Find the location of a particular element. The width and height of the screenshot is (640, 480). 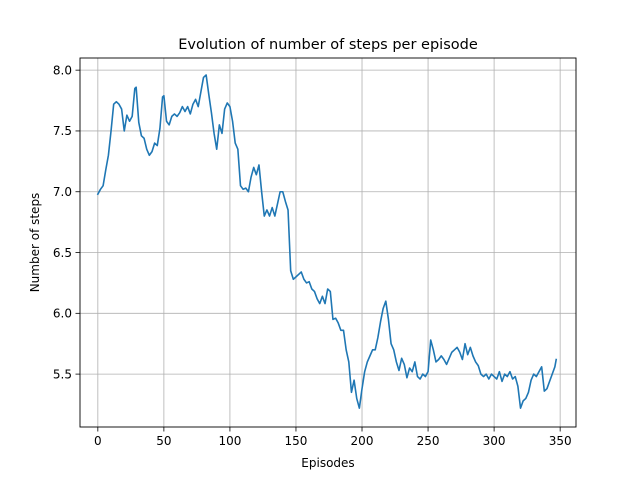

y-tick-label: 8.0 is located at coordinates (62, 70).